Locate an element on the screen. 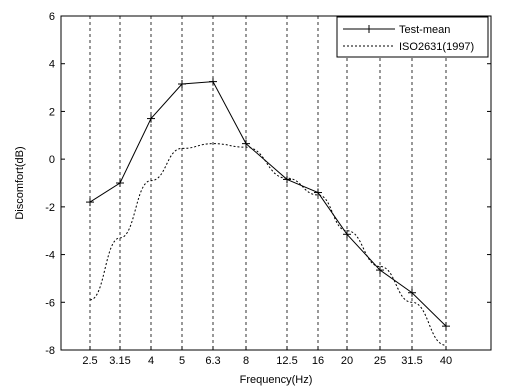 The image size is (508, 388). y-tick-label: -8 is located at coordinates (50, 351).